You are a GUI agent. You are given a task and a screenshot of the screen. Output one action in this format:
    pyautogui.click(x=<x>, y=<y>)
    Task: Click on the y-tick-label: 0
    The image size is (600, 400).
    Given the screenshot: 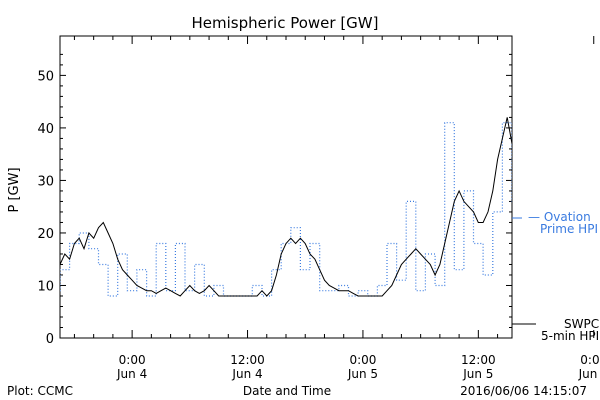 What is the action you would take?
    pyautogui.click(x=50, y=339)
    